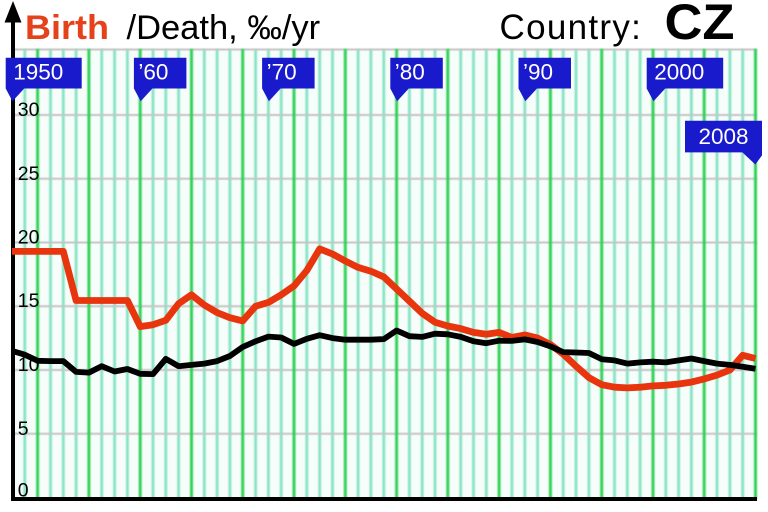 Image resolution: width=768 pixels, height=512 pixels. What do you see at coordinates (67, 28) in the screenshot?
I see `svg-text: Birth` at bounding box center [67, 28].